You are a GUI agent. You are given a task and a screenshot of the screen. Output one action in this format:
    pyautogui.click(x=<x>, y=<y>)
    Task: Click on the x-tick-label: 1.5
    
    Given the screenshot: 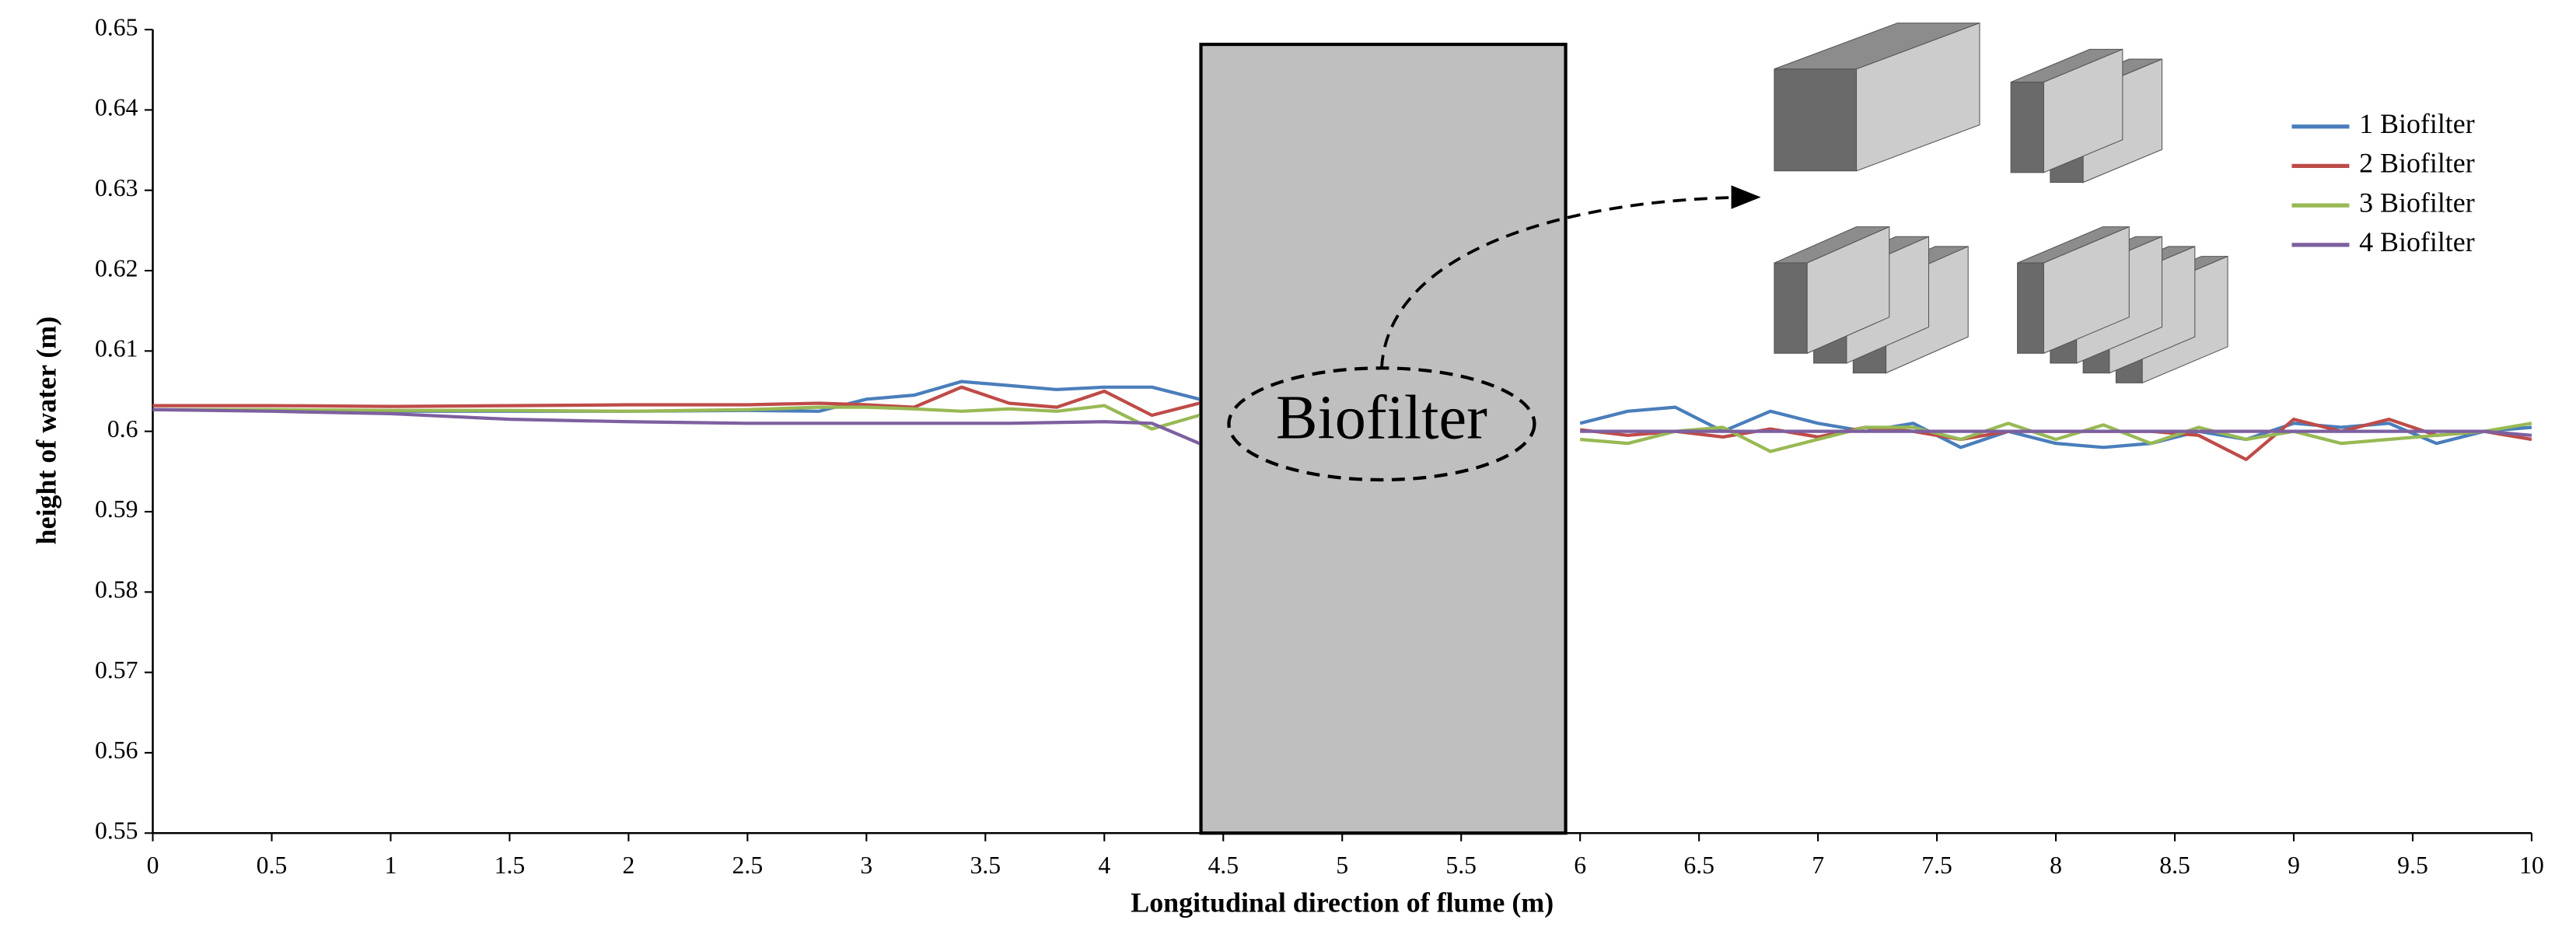 What is the action you would take?
    pyautogui.click(x=511, y=865)
    